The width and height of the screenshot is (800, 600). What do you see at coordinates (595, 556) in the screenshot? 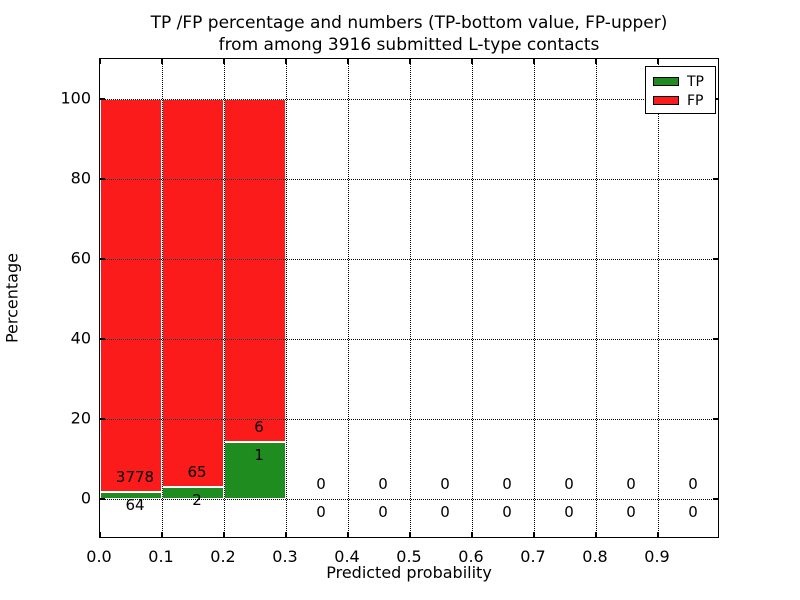
I see `xtick-label-0.8: 0.8` at bounding box center [595, 556].